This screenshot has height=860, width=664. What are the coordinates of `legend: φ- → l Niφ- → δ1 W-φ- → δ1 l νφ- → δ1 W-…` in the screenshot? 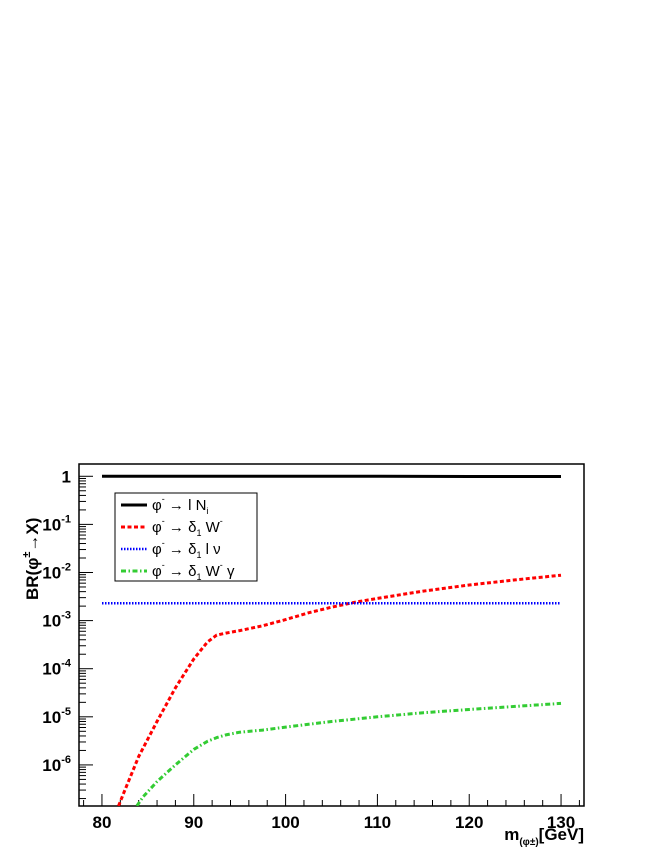 It's located at (186, 537).